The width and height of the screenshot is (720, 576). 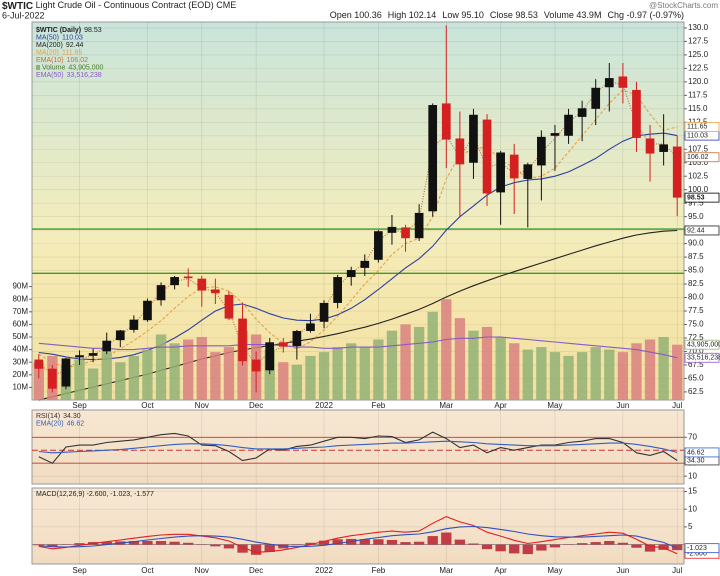 What do you see at coordinates (696, 310) in the screenshot?
I see `y-tick-label: 77.5` at bounding box center [696, 310].